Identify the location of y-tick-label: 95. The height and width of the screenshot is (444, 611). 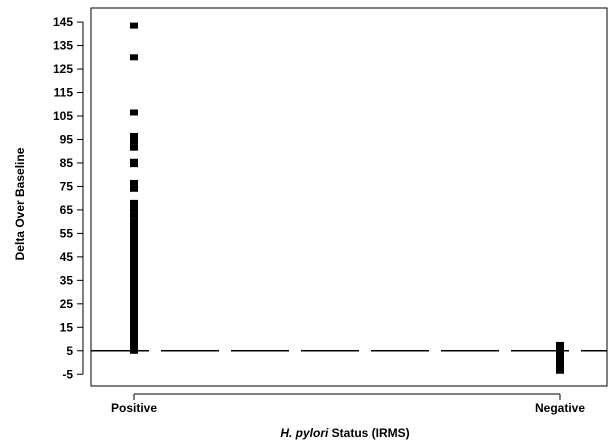
(67, 139).